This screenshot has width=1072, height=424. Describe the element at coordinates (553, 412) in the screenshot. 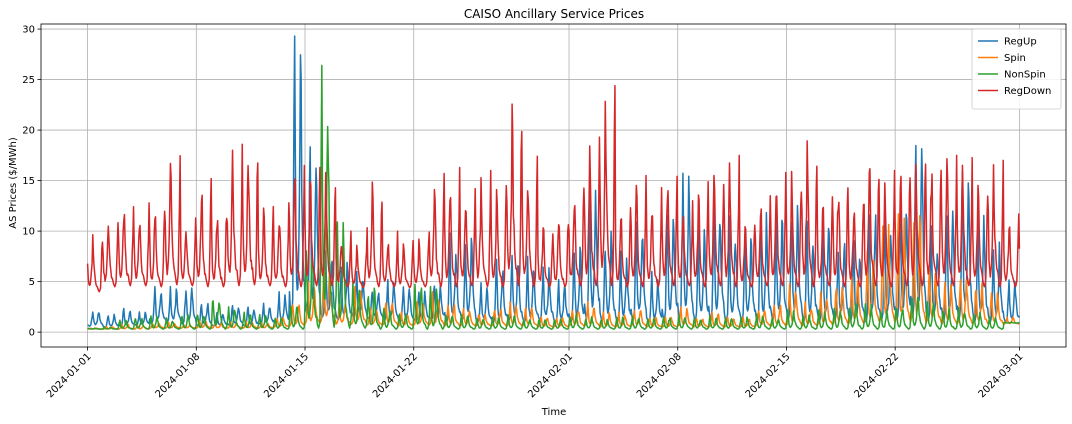

I see `x-axis-label: Time` at that location.